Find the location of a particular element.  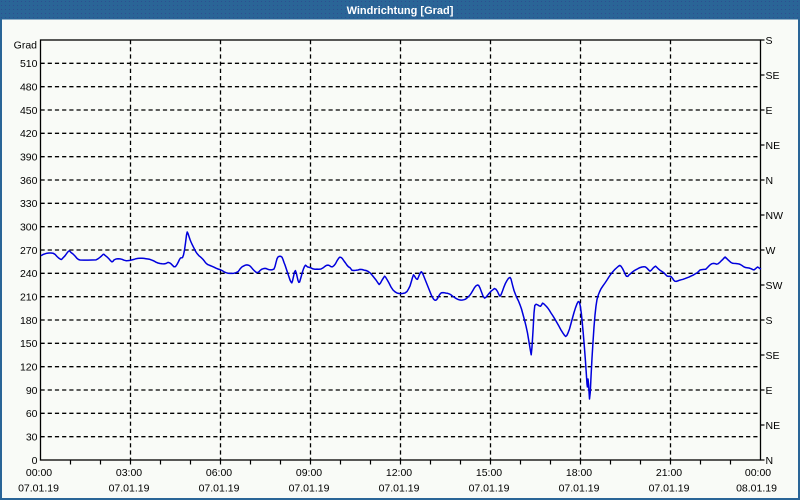

svg-text: SW is located at coordinates (774, 286).